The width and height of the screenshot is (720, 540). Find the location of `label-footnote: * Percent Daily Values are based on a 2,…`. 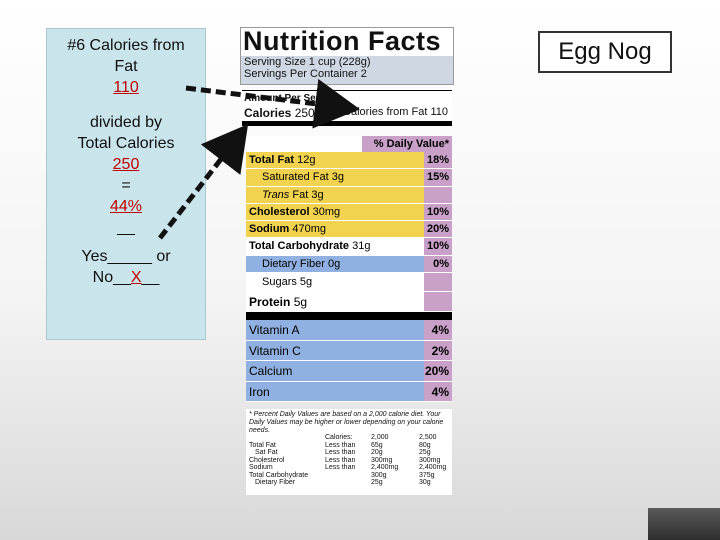

label-footnote: * Percent Daily Values are based on a 2,… is located at coordinates (349, 452).